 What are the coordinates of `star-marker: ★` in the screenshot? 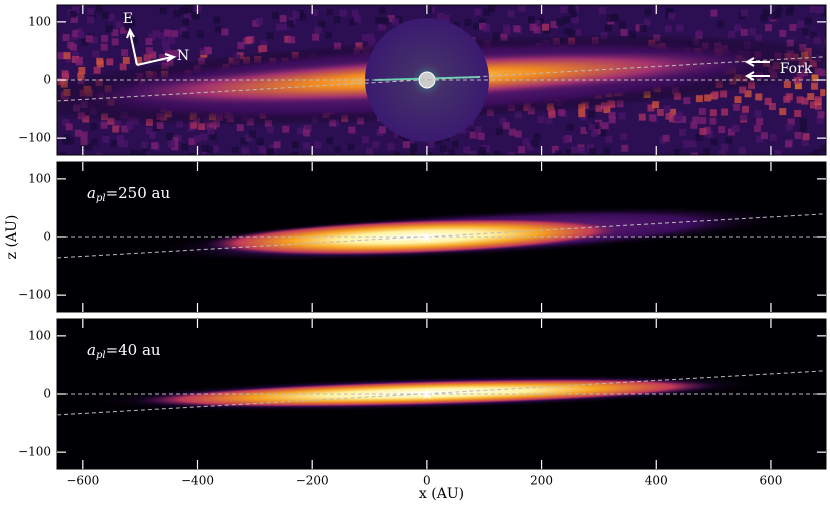 It's located at (427, 237).